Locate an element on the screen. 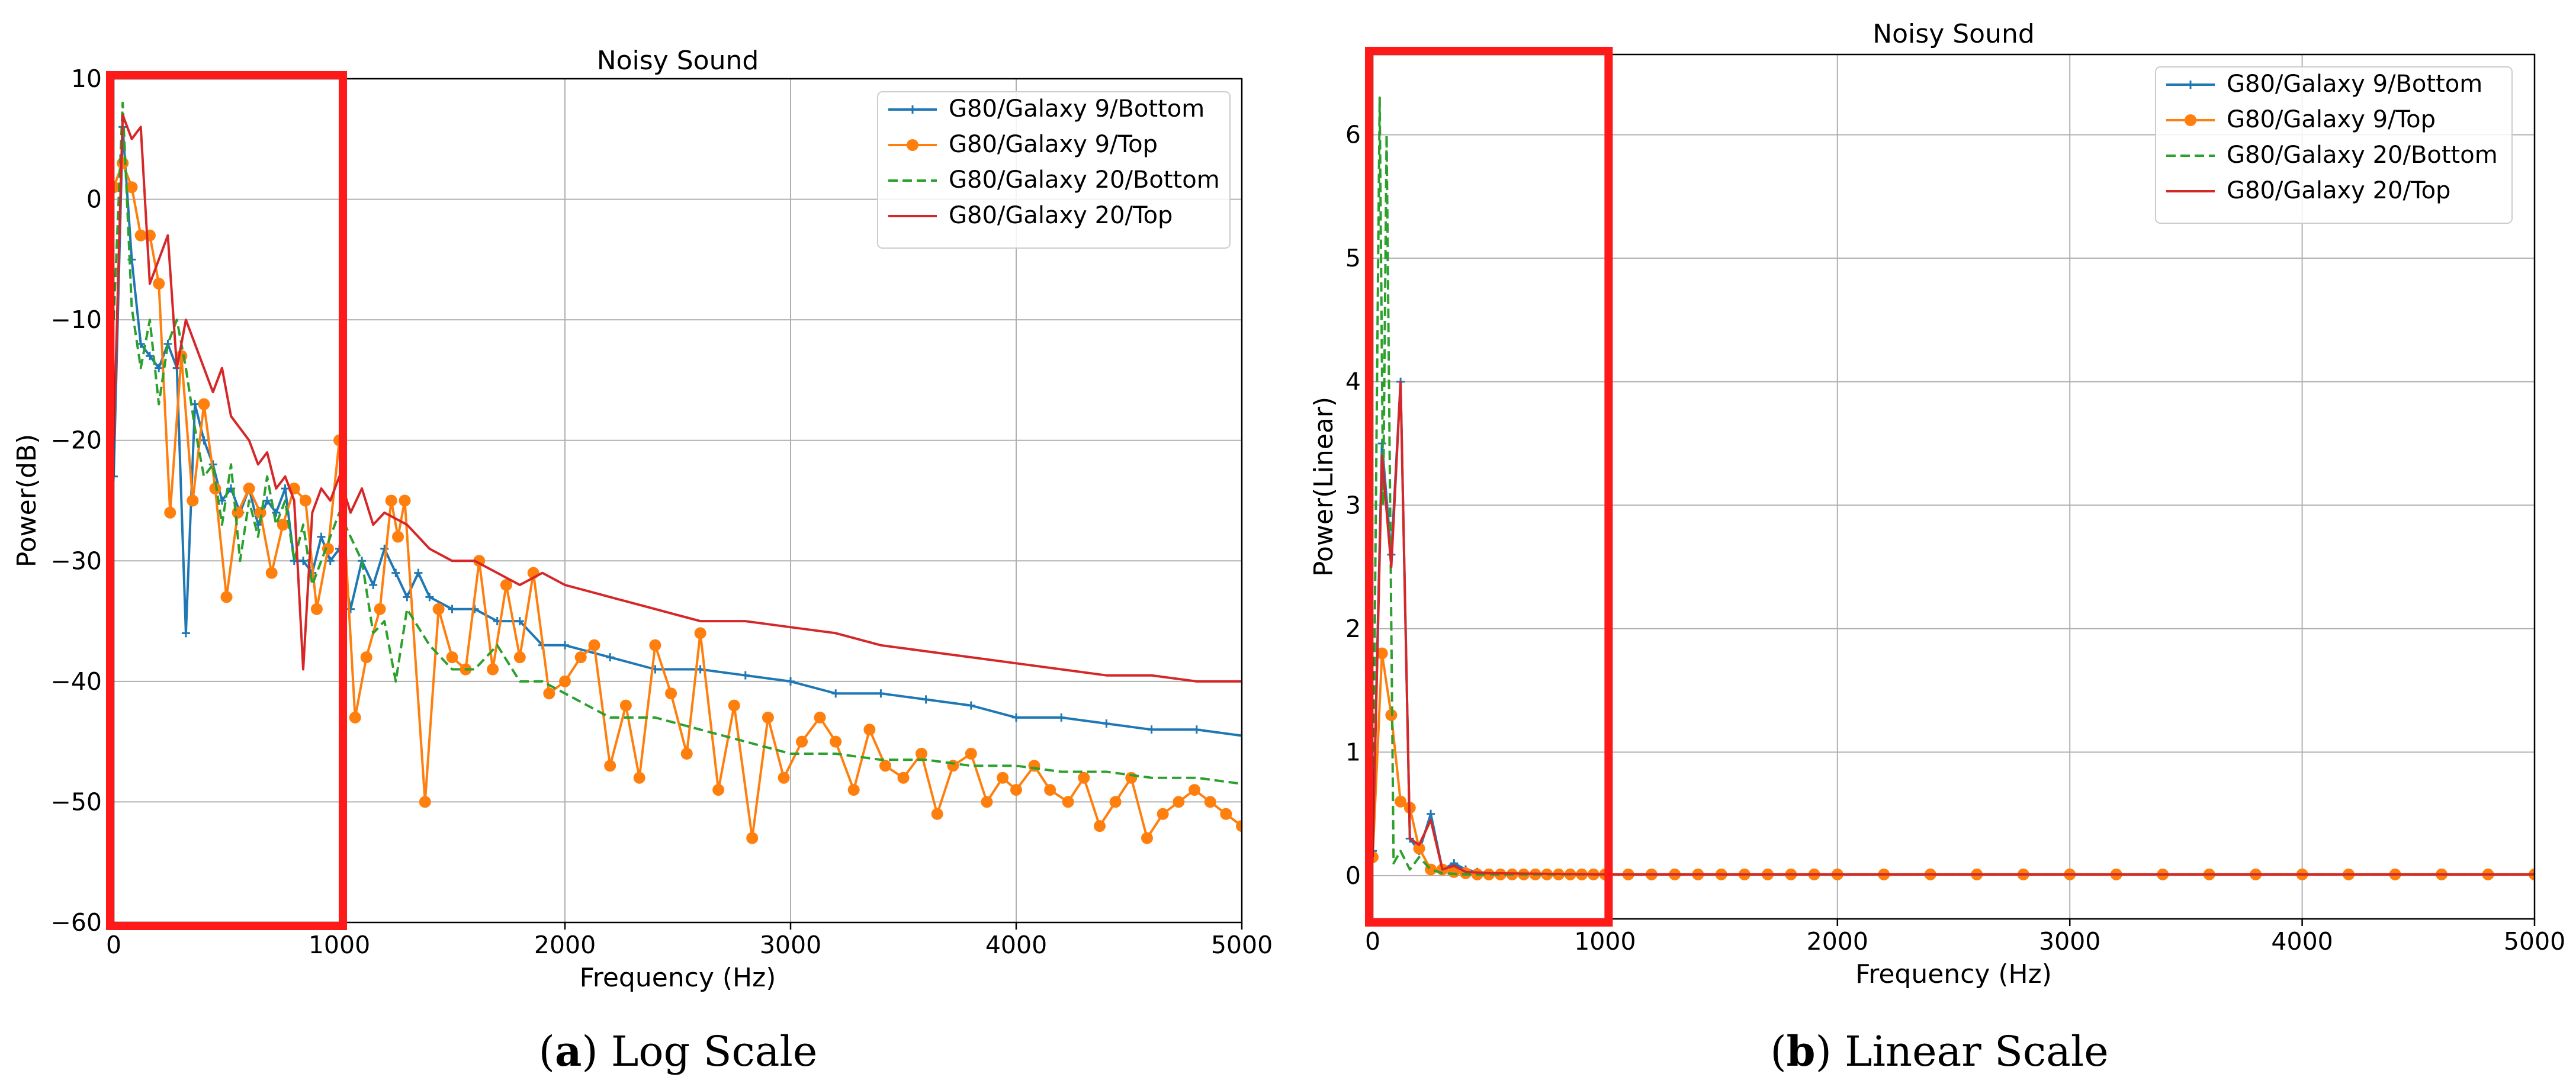 The width and height of the screenshot is (2576, 1090). y-tick-label: 6 is located at coordinates (1353, 135).